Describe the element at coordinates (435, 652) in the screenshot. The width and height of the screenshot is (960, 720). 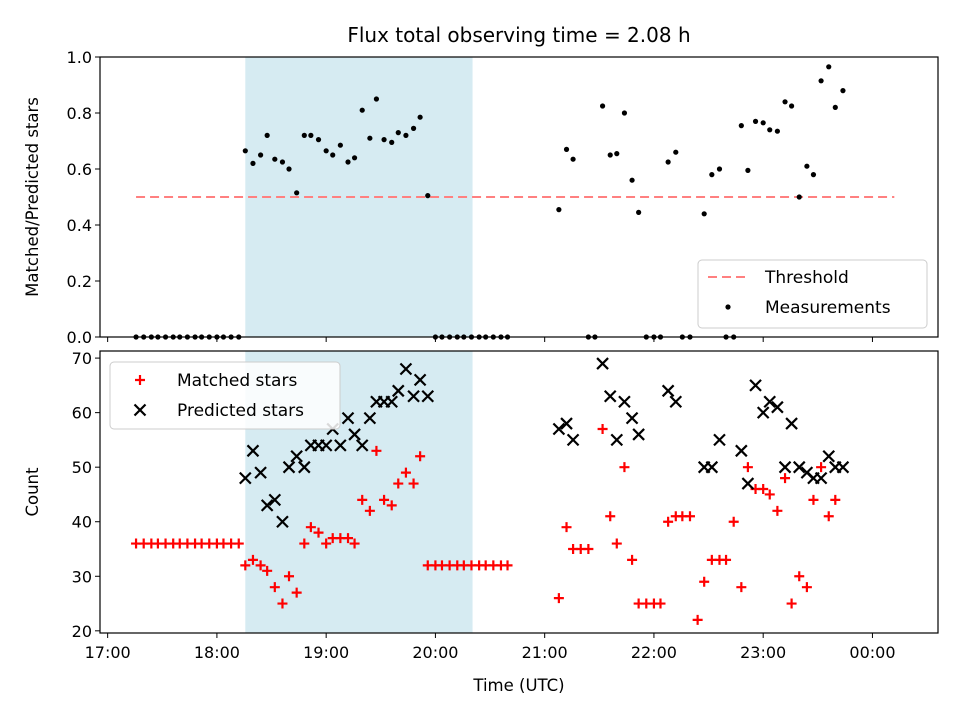
I see `x-tick-label: 20:00` at that location.